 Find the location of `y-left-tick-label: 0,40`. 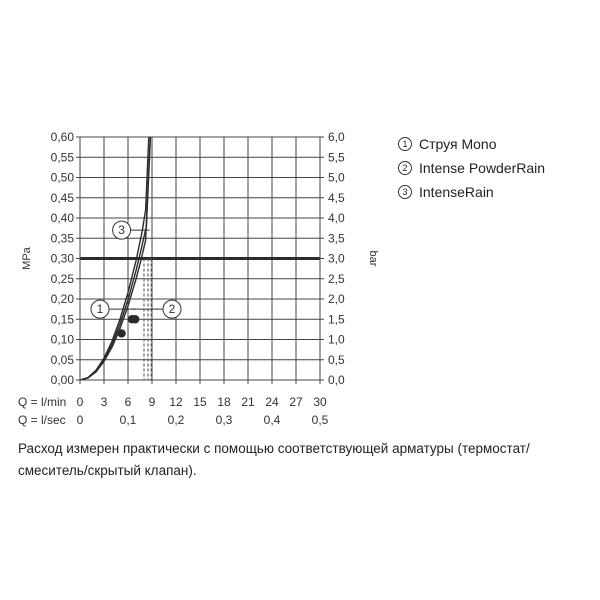

y-left-tick-label: 0,40 is located at coordinates (63, 218).